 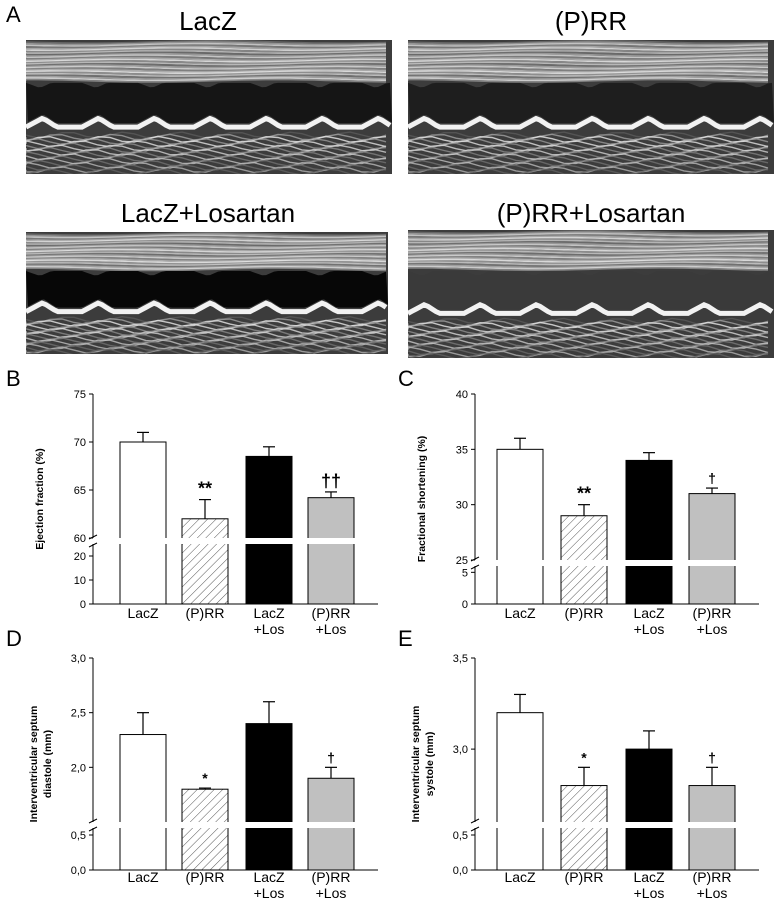 What do you see at coordinates (462, 450) in the screenshot?
I see `y-tick-label: 35` at bounding box center [462, 450].